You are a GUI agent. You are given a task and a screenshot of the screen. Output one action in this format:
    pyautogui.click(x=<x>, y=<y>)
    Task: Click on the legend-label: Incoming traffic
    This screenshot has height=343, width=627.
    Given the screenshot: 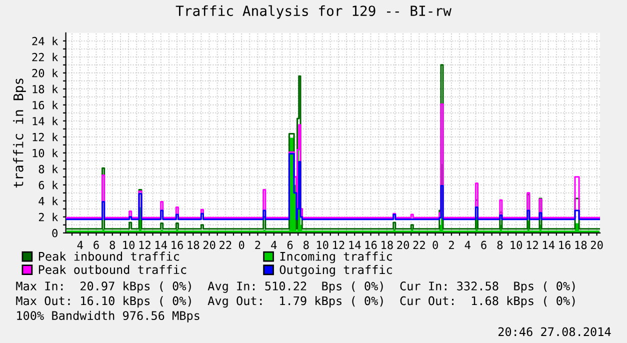 What is the action you would take?
    pyautogui.click(x=336, y=258)
    